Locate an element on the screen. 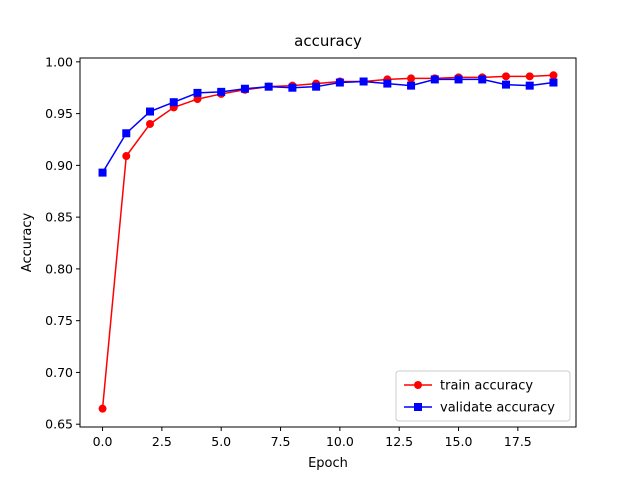  y-tick-label: 0.95 is located at coordinates (59, 113).